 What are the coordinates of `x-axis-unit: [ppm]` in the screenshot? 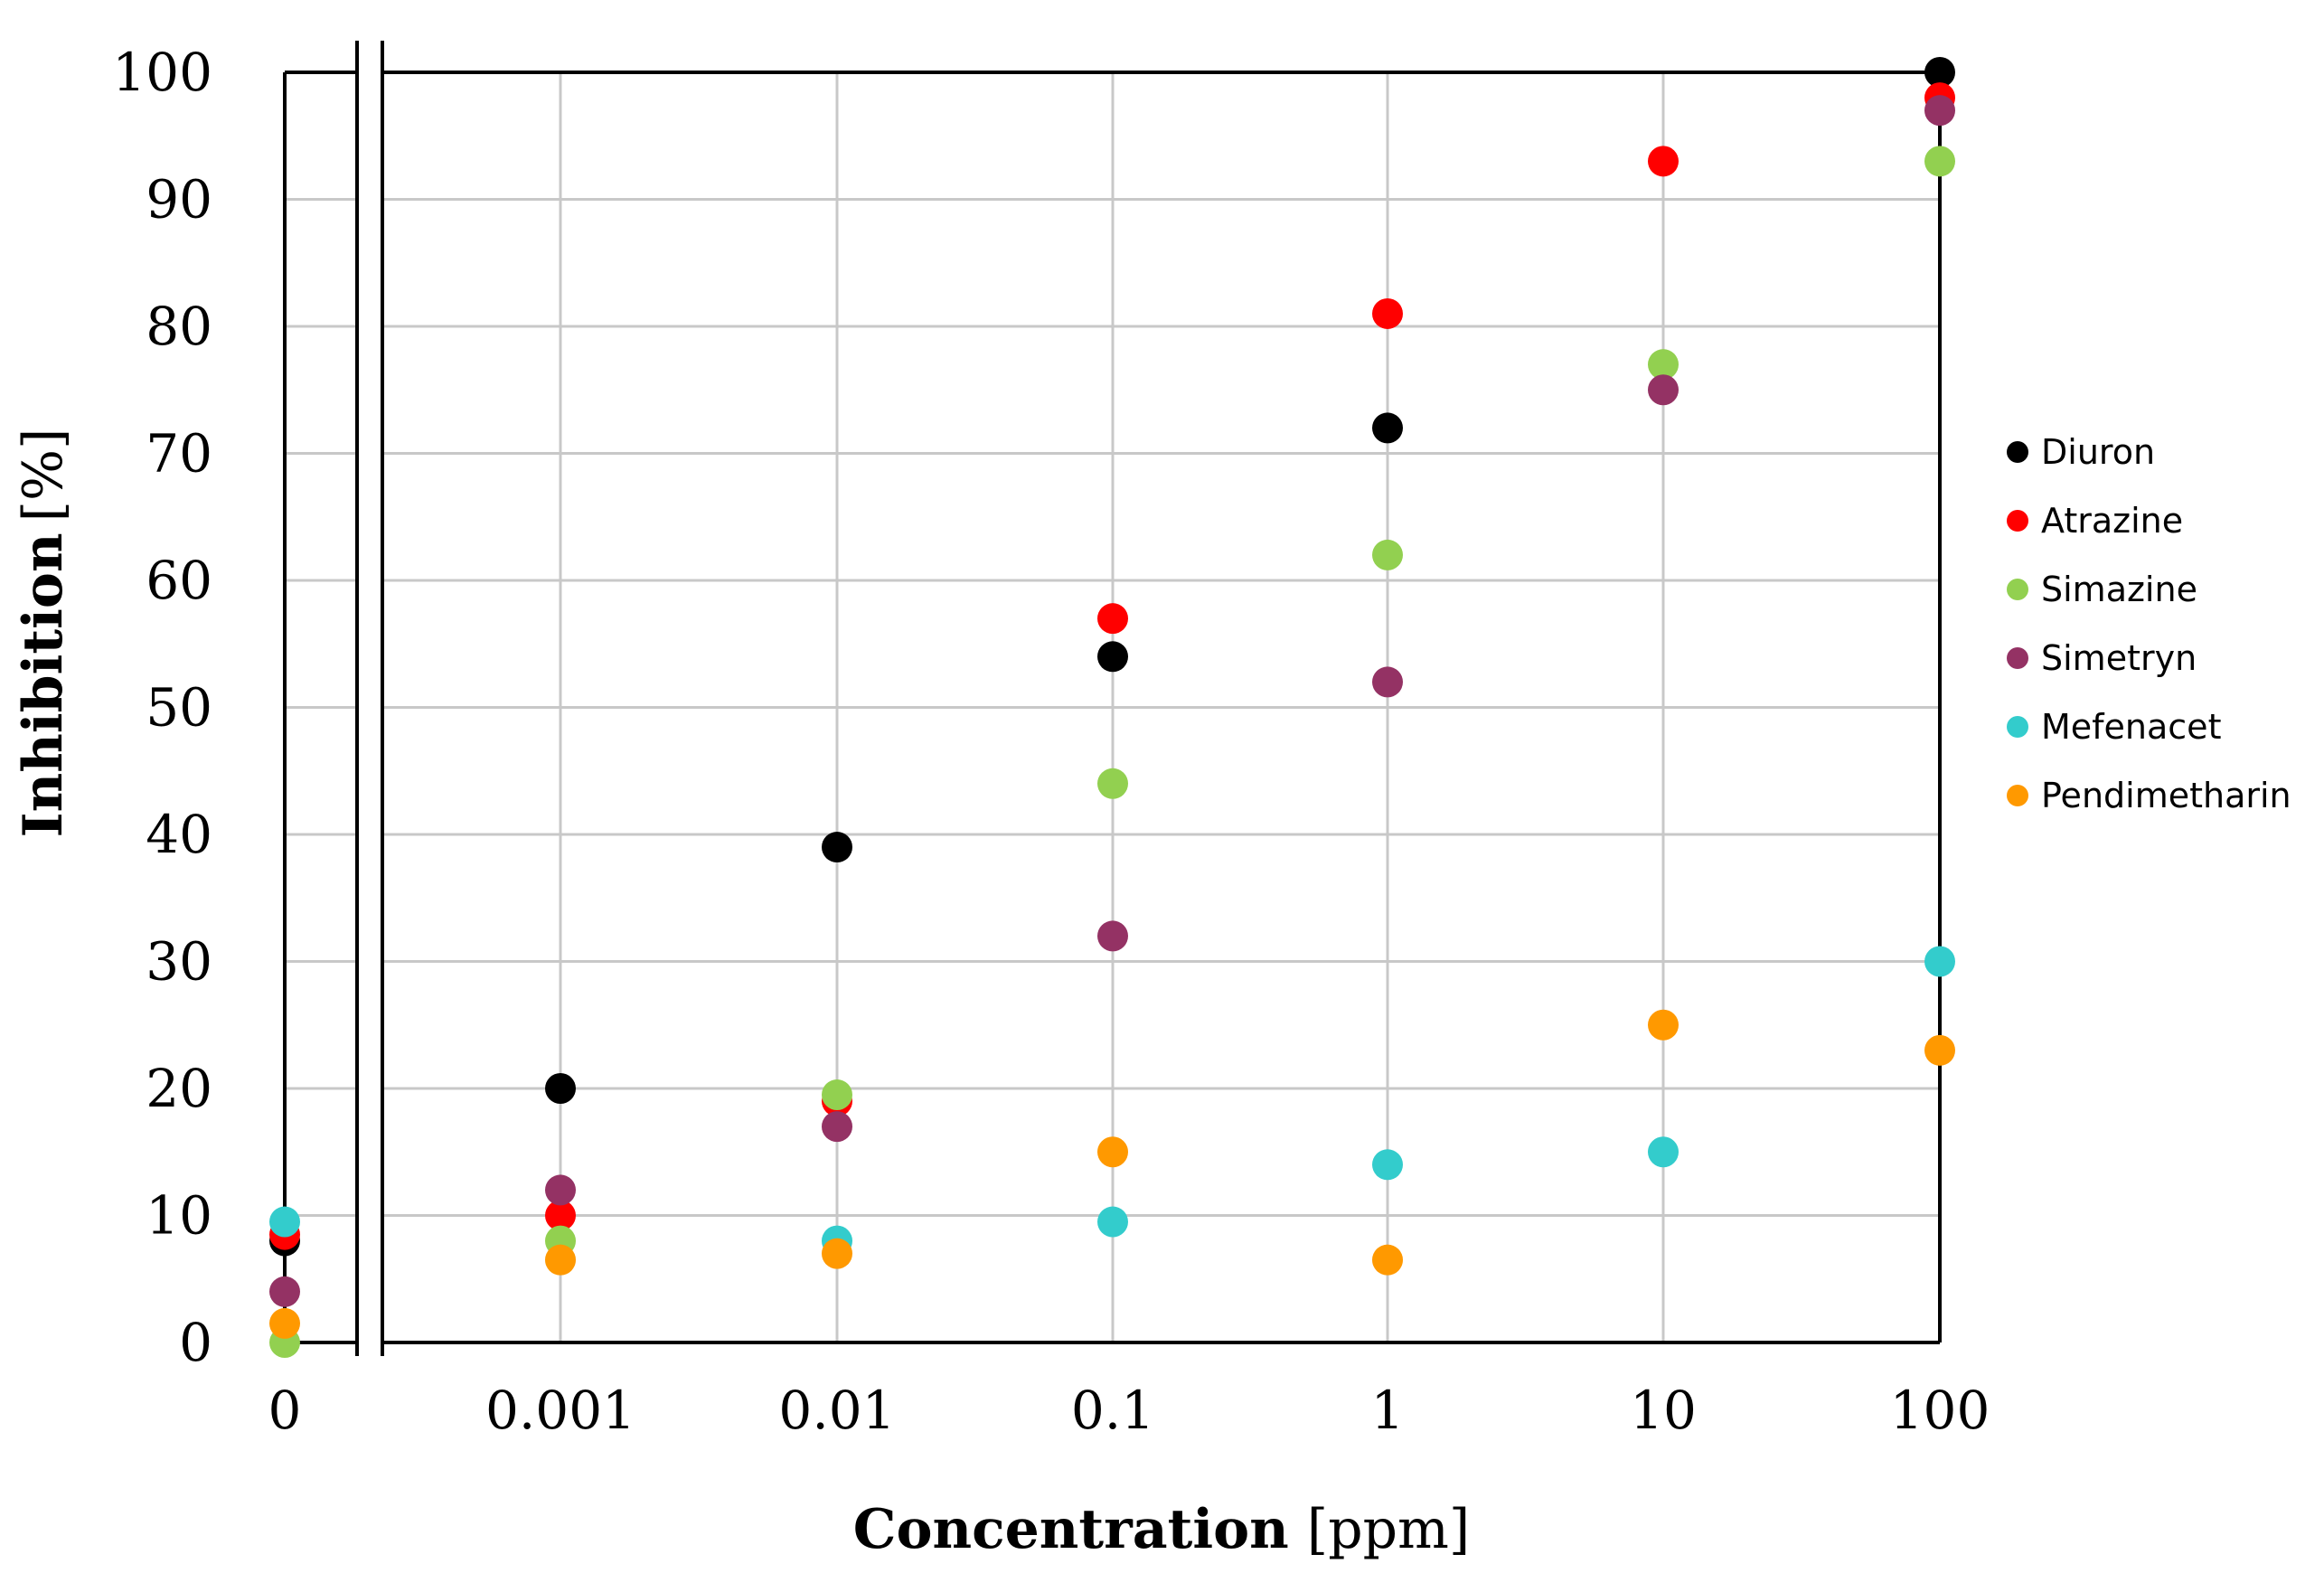 It's located at (1389, 1529).